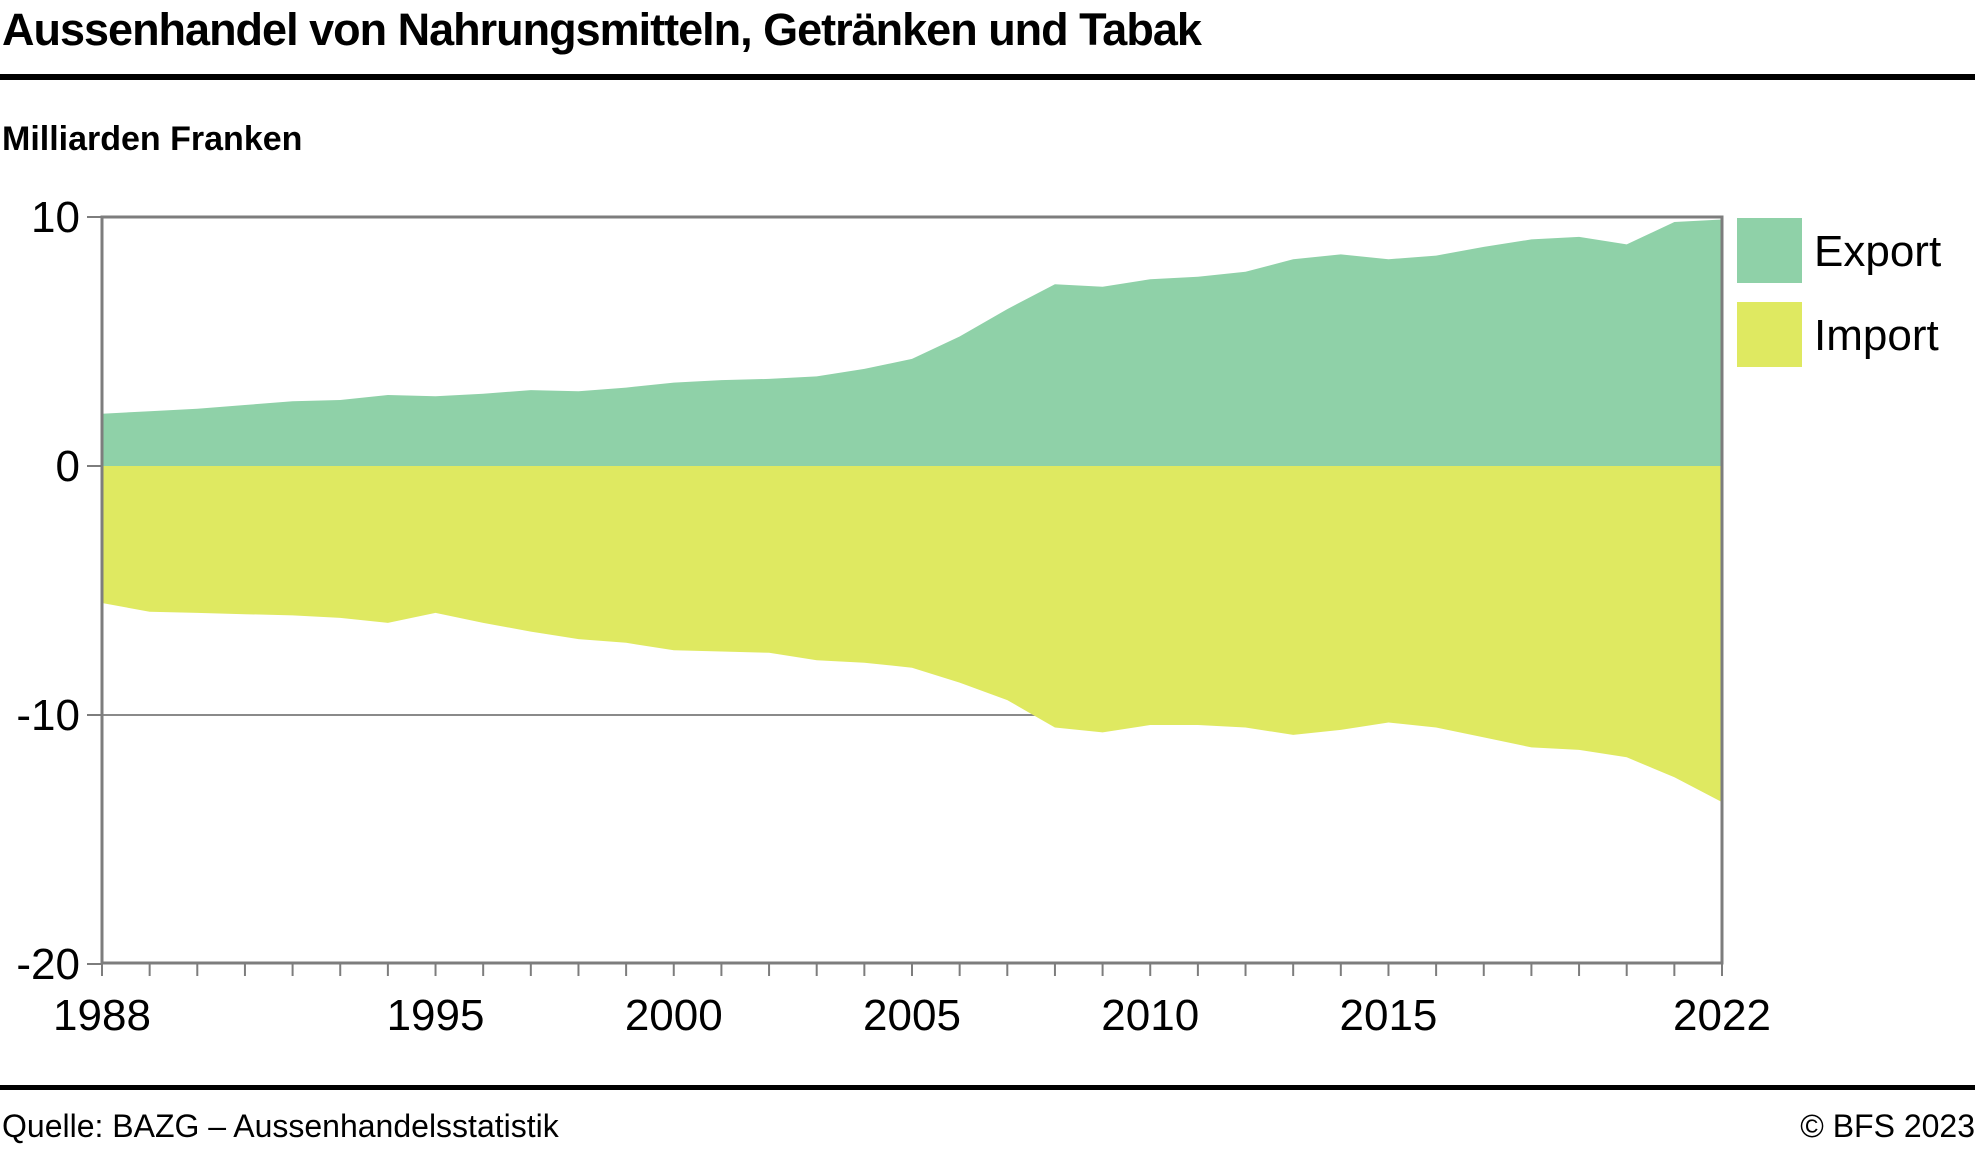 The height and width of the screenshot is (1161, 1983). I want to click on legend-export-swatch, so click(1769, 250).